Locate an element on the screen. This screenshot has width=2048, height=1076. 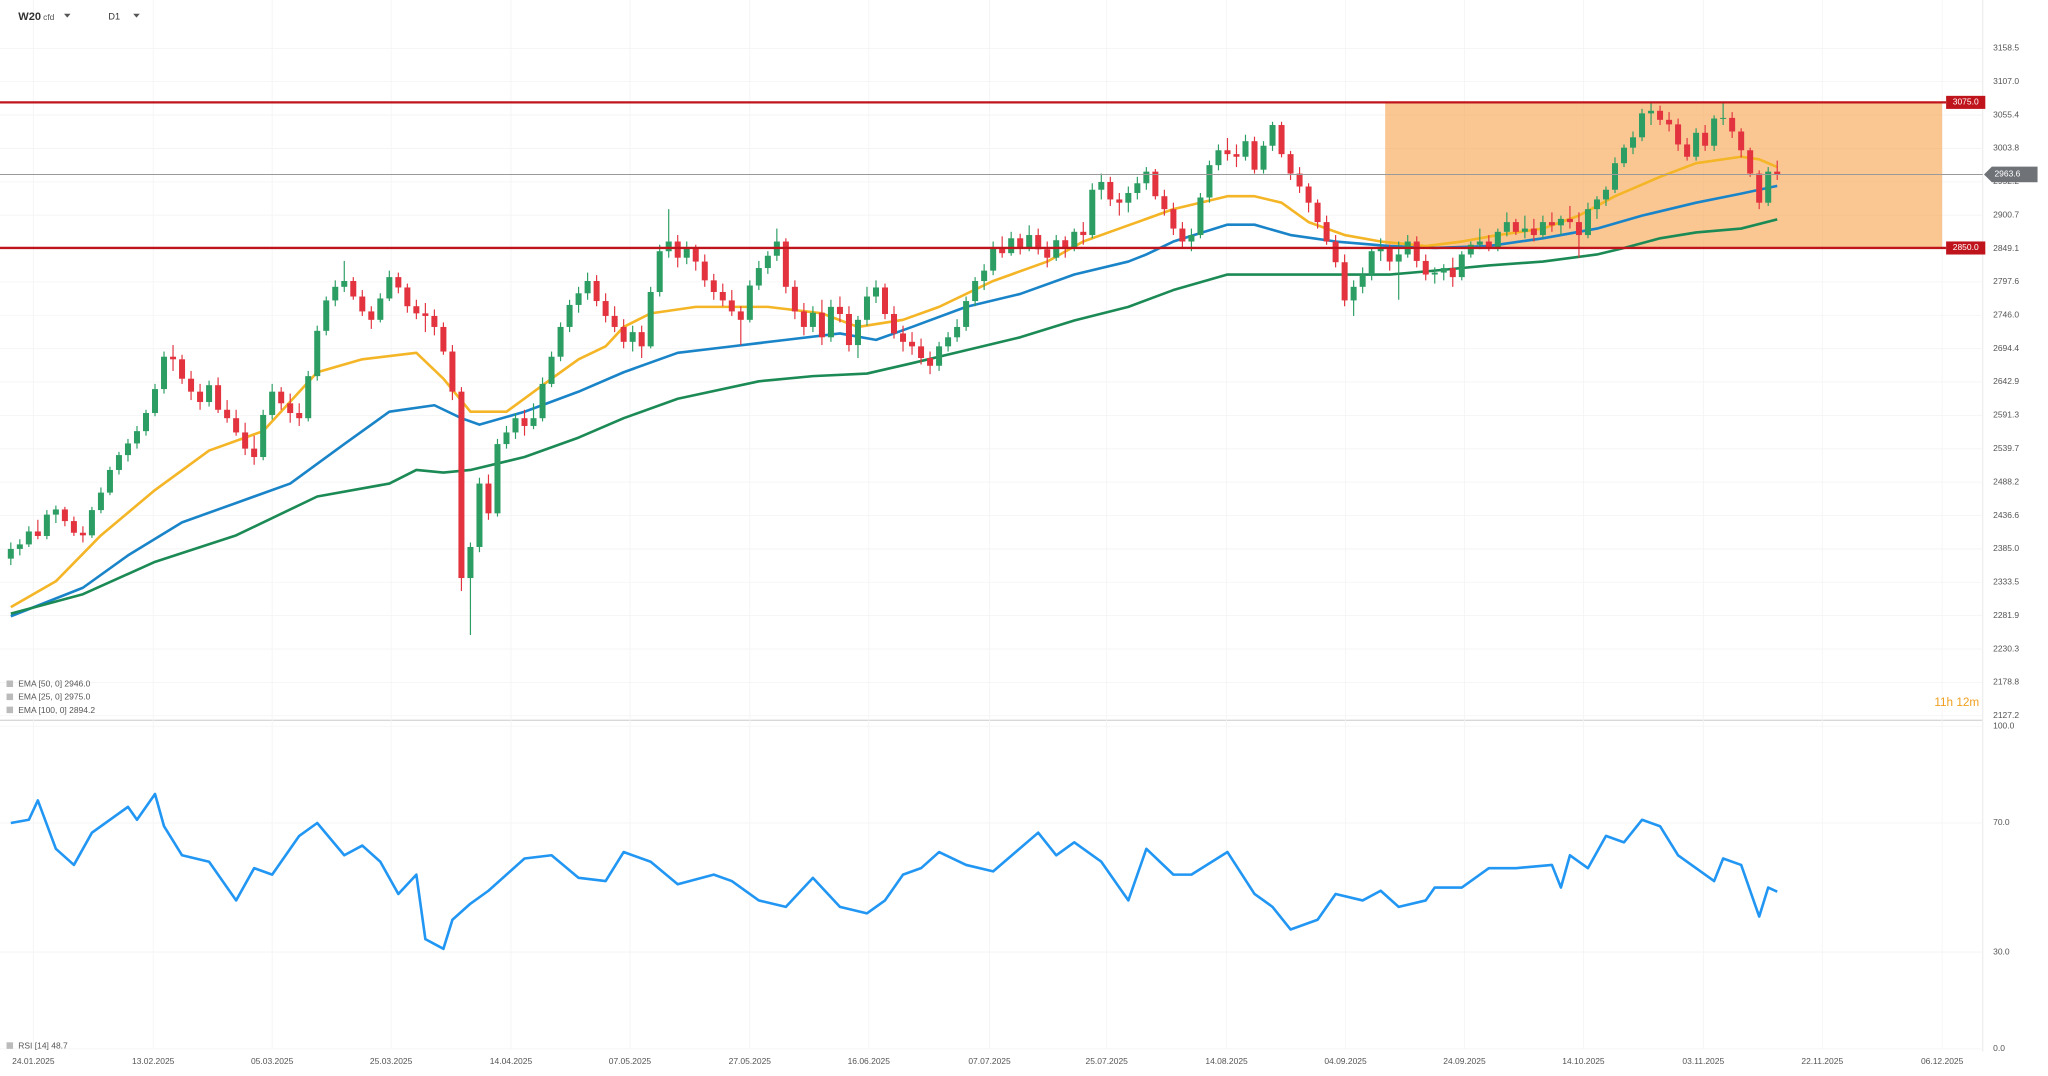
x-tick-label: 22.11.2025 is located at coordinates (1822, 1061).